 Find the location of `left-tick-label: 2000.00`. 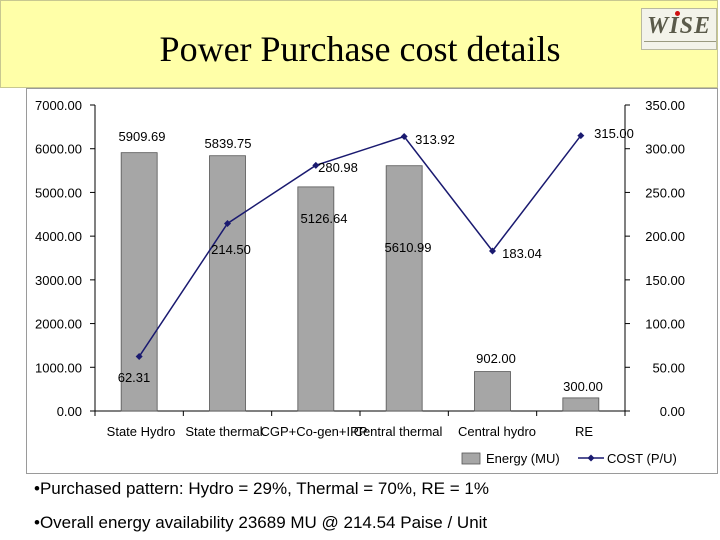

left-tick-label: 2000.00 is located at coordinates (58, 324).